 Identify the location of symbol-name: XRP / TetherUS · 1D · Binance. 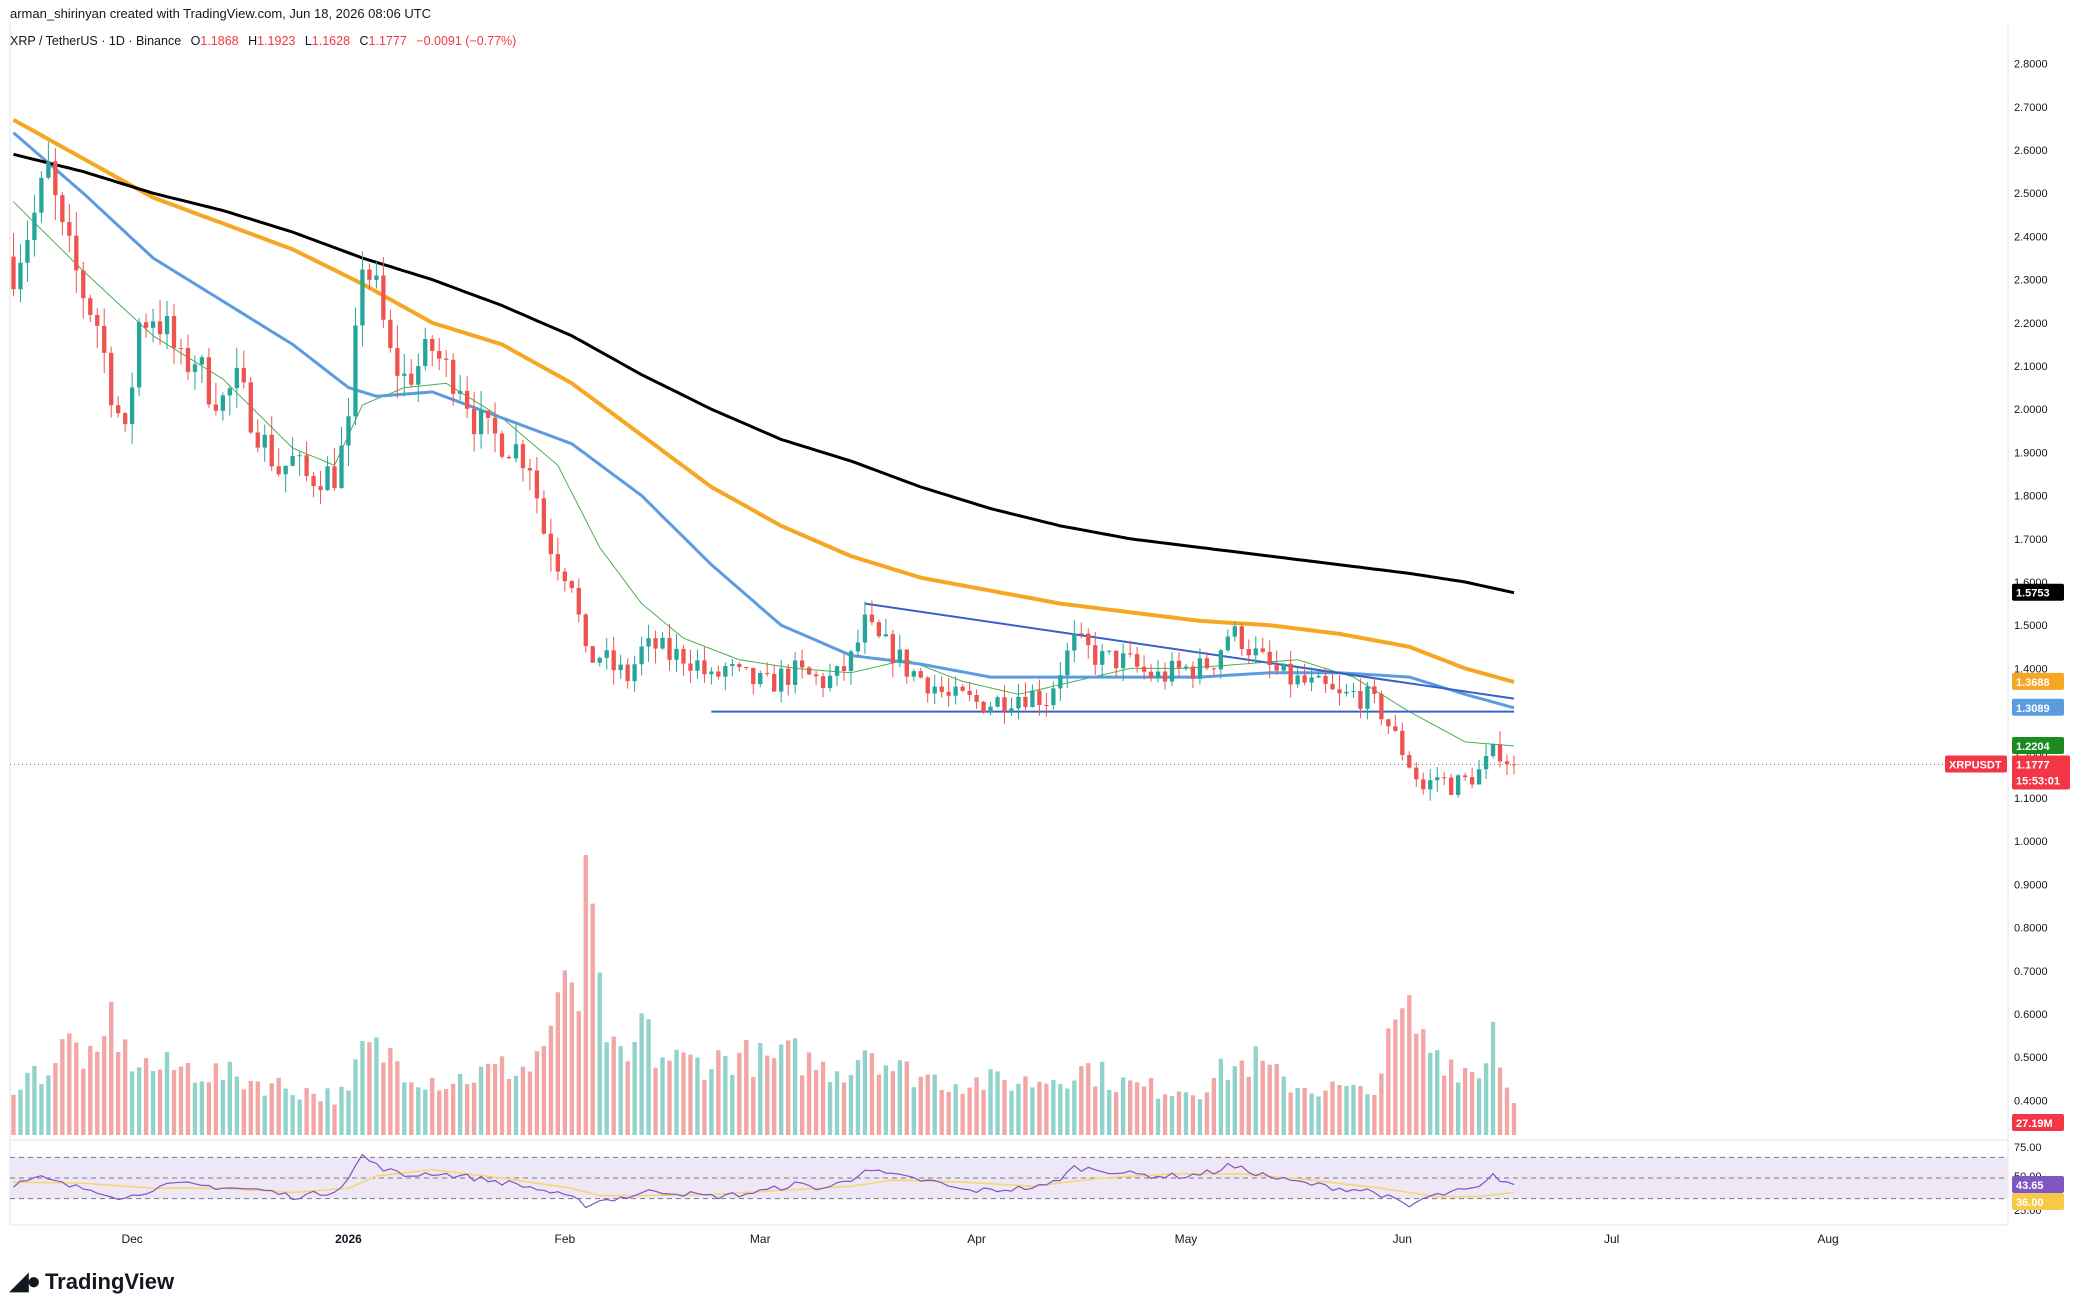
(96, 41).